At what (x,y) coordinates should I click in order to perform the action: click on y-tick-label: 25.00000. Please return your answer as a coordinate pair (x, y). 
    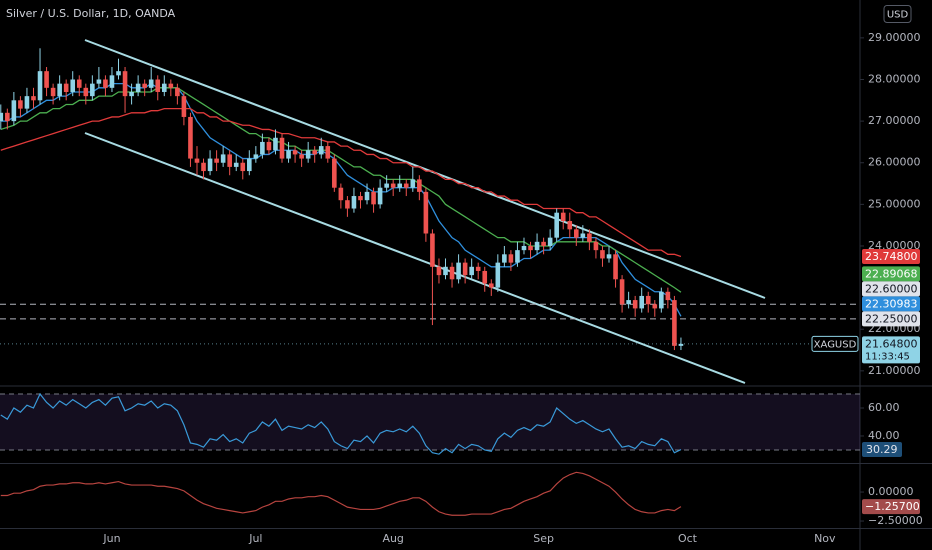
    Looking at the image, I should click on (894, 203).